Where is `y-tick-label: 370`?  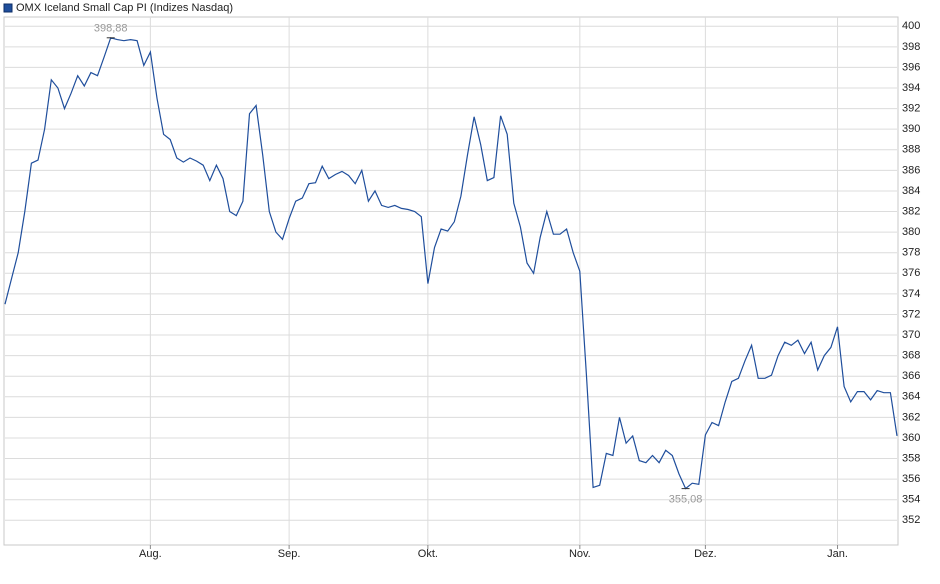 y-tick-label: 370 is located at coordinates (911, 335).